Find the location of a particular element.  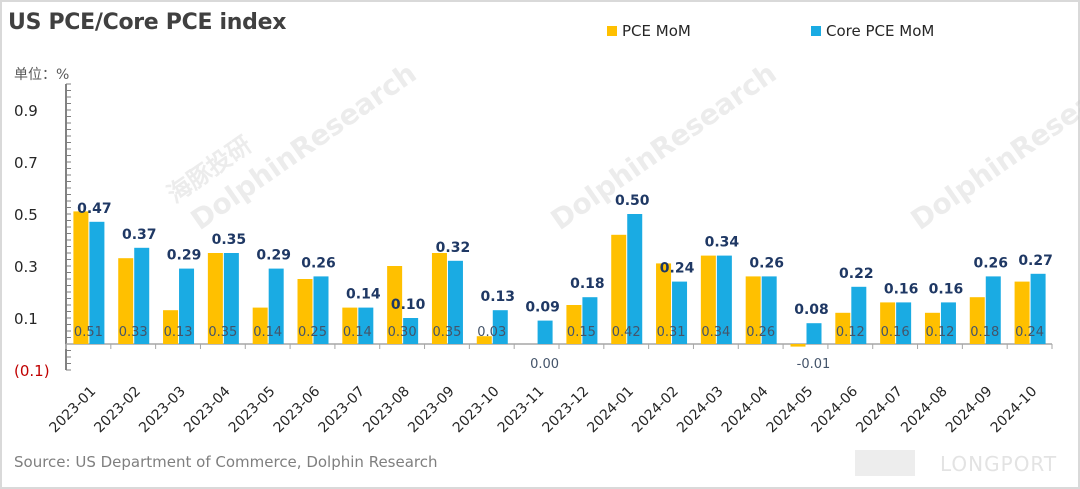

x-tick-label: 2024-10 is located at coordinates (1014, 410).